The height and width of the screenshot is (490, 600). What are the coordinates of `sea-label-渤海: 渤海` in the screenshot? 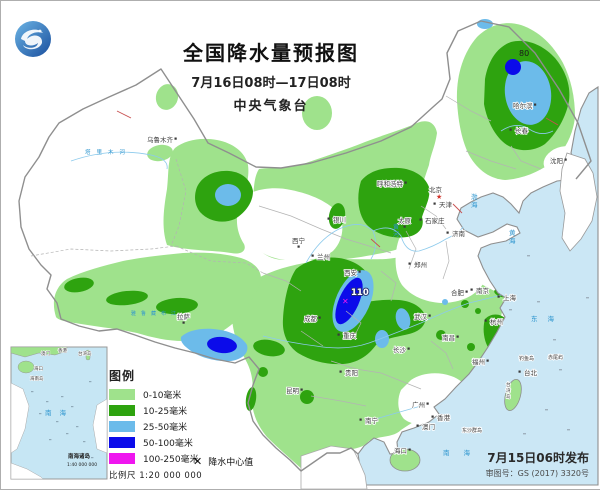 It's located at (474, 200).